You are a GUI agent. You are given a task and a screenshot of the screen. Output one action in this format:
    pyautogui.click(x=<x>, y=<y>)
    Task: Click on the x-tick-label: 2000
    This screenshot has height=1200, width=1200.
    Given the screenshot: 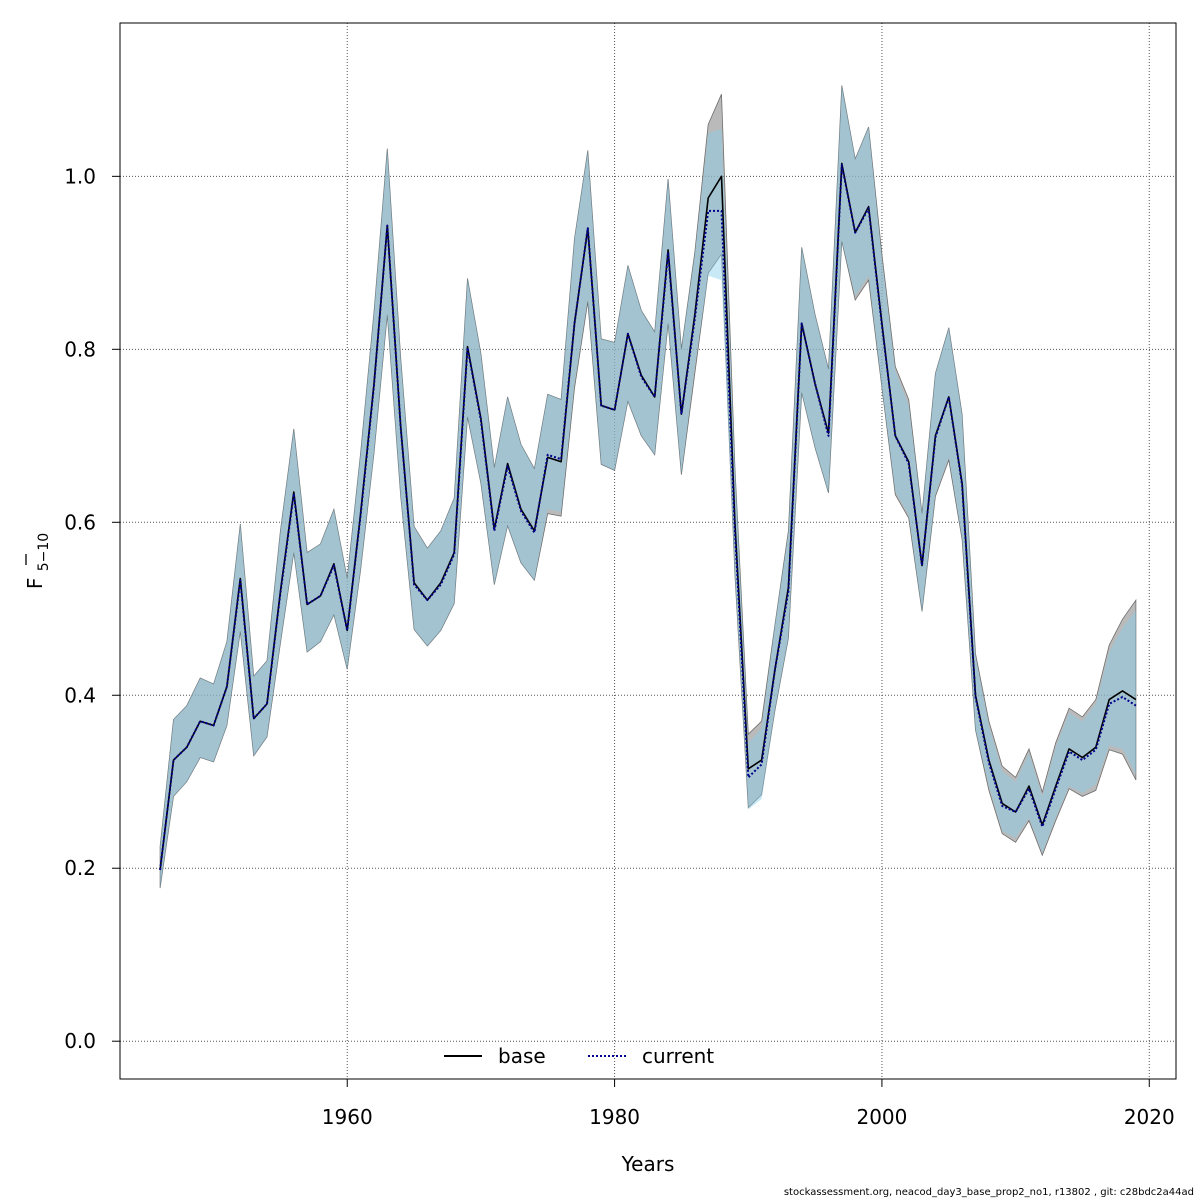 What is the action you would take?
    pyautogui.click(x=881, y=1117)
    